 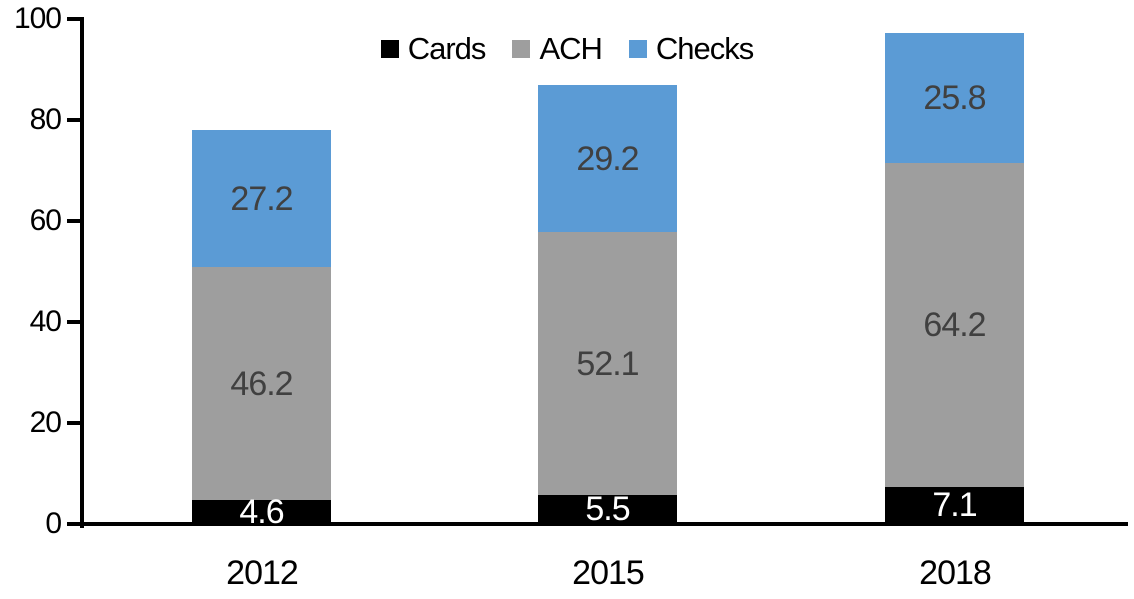 I want to click on legend-swatch-cards-icon, so click(x=389, y=48).